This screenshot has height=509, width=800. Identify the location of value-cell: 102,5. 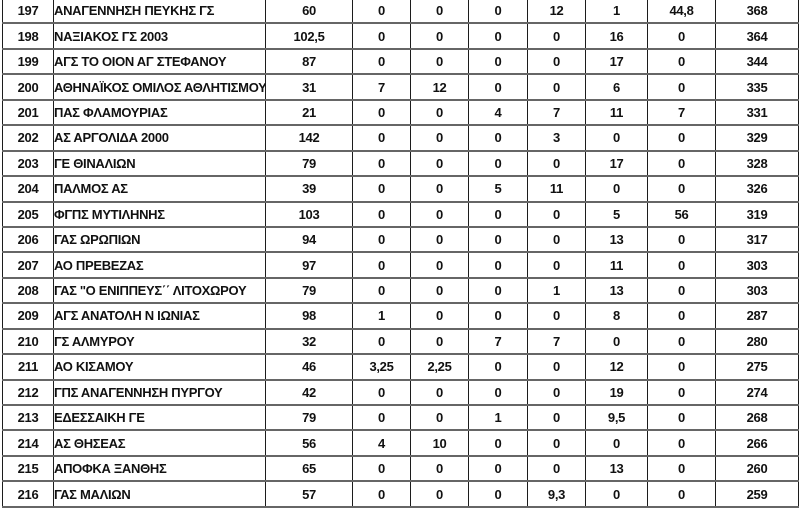
(309, 36).